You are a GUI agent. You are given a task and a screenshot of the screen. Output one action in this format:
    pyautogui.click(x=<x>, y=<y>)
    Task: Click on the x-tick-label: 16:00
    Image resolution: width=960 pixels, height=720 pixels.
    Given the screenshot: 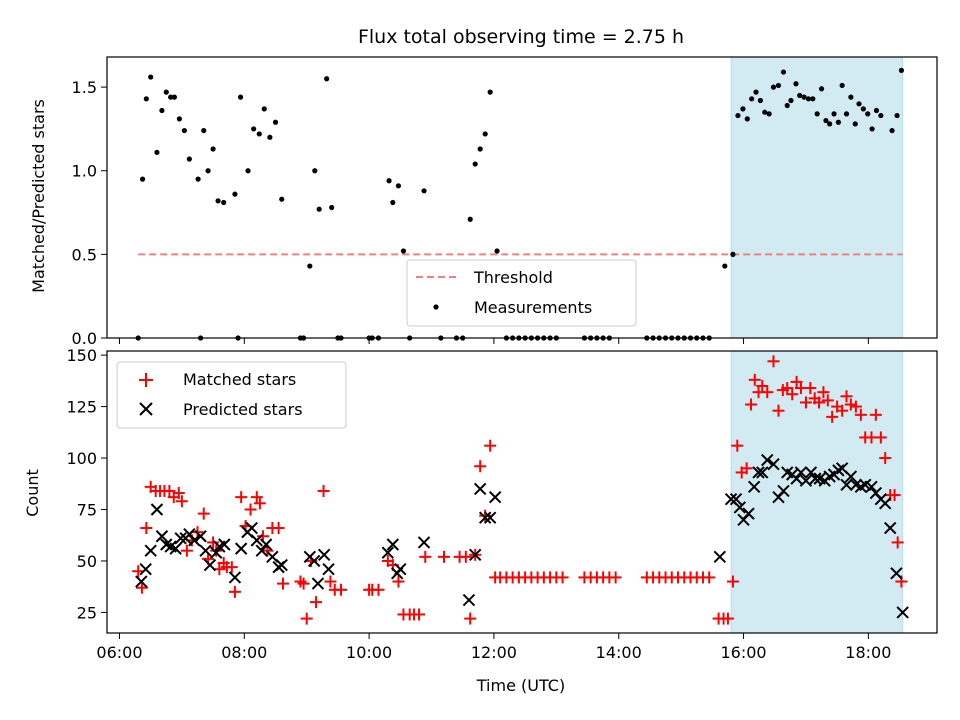 What is the action you would take?
    pyautogui.click(x=743, y=652)
    